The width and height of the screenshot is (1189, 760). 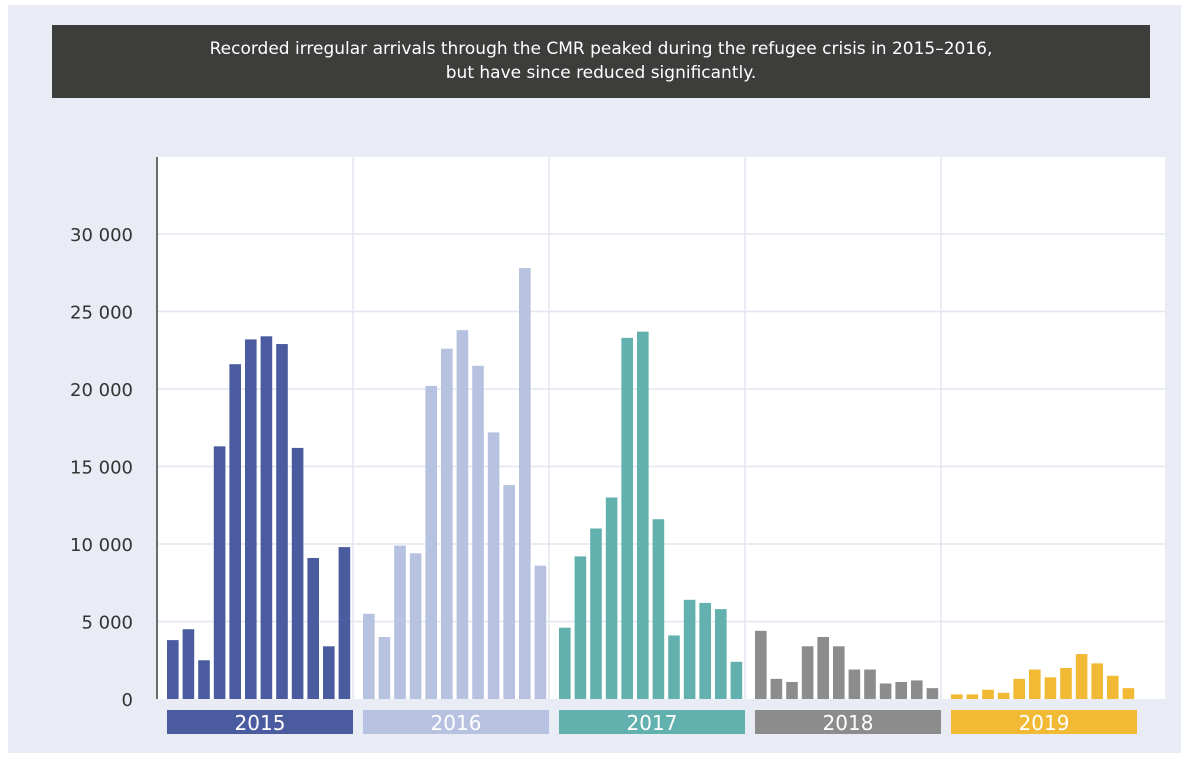 I want to click on y-tick-label: 10 000, so click(x=101, y=545).